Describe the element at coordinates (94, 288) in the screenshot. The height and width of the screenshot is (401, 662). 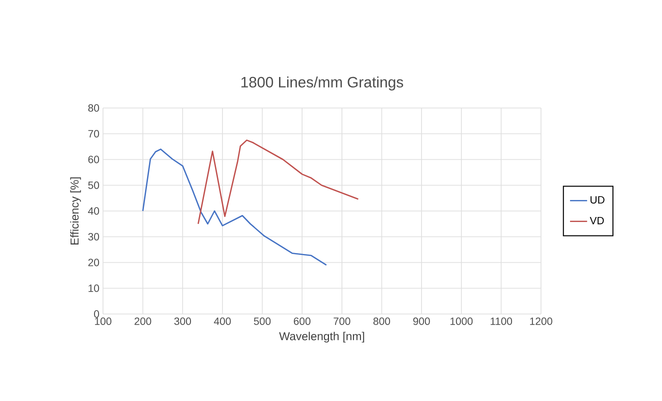
I see `y-tick-label: 10` at that location.